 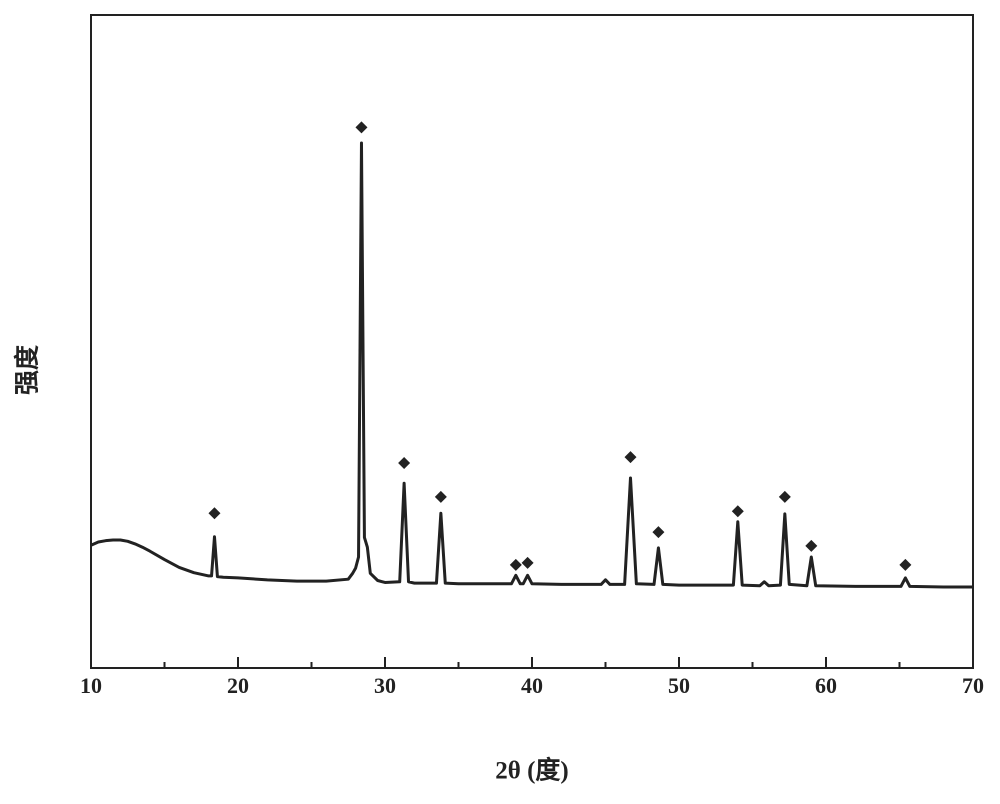 I want to click on y-axis-label: 强度, so click(x=27, y=370).